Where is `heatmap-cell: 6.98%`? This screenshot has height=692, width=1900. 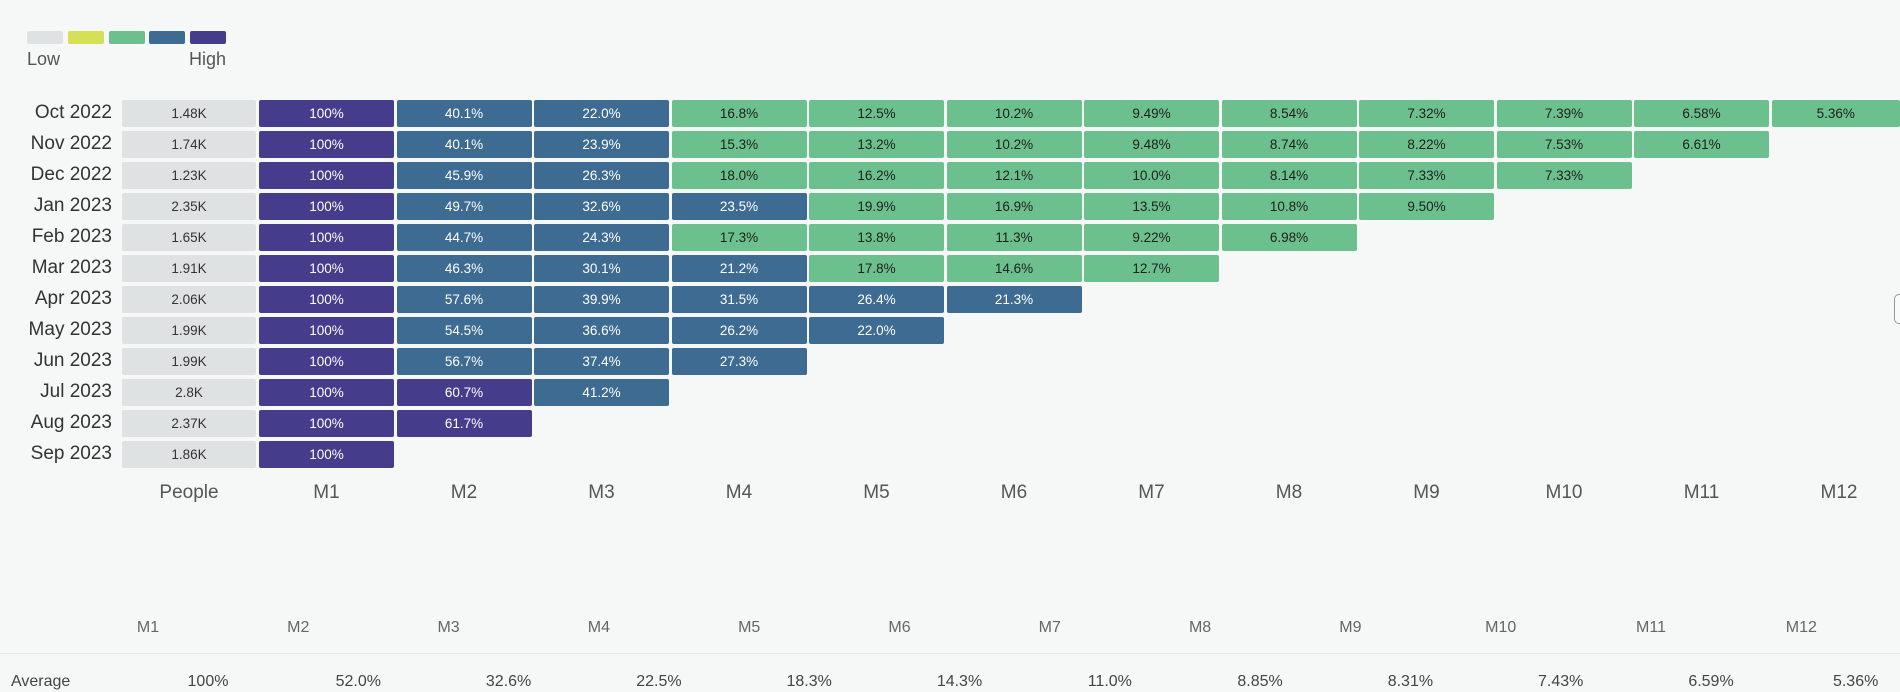 heatmap-cell: 6.98% is located at coordinates (1289, 237).